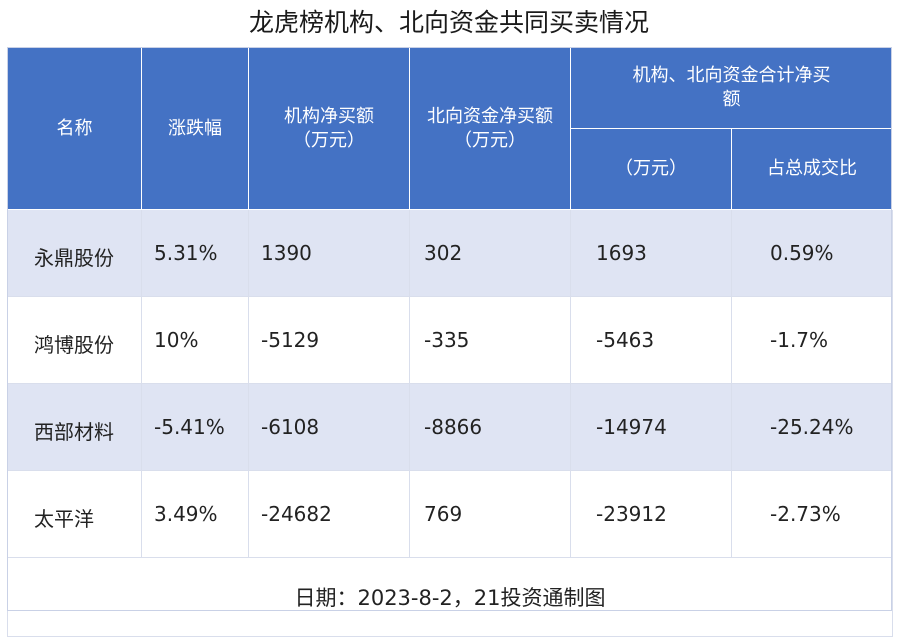 The height and width of the screenshot is (637, 898). Describe the element at coordinates (812, 340) in the screenshot. I see `cell-ratio: -1.7%` at that location.